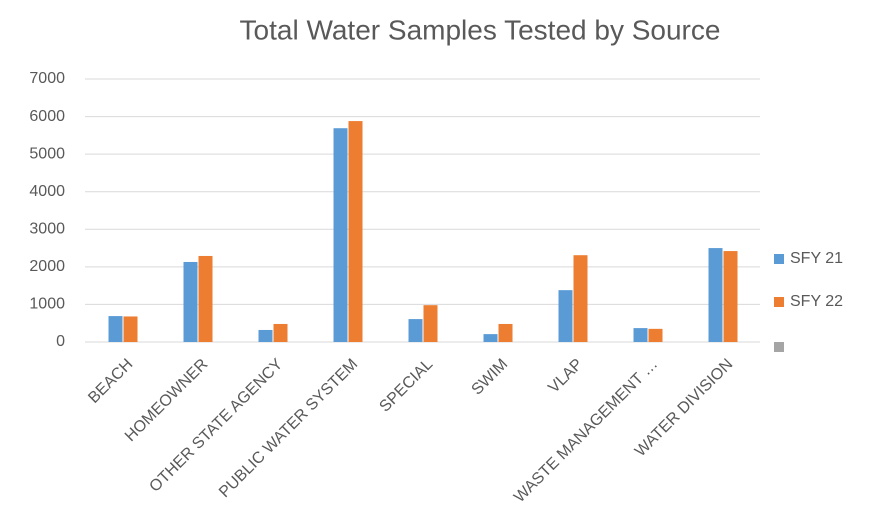 The height and width of the screenshot is (530, 896). What do you see at coordinates (47, 153) in the screenshot?
I see `y-tick-label: 5000` at bounding box center [47, 153].